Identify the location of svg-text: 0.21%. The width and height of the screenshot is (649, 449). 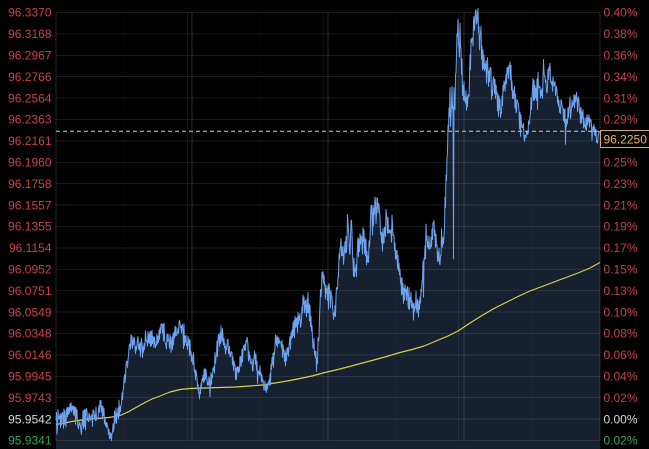
(621, 205).